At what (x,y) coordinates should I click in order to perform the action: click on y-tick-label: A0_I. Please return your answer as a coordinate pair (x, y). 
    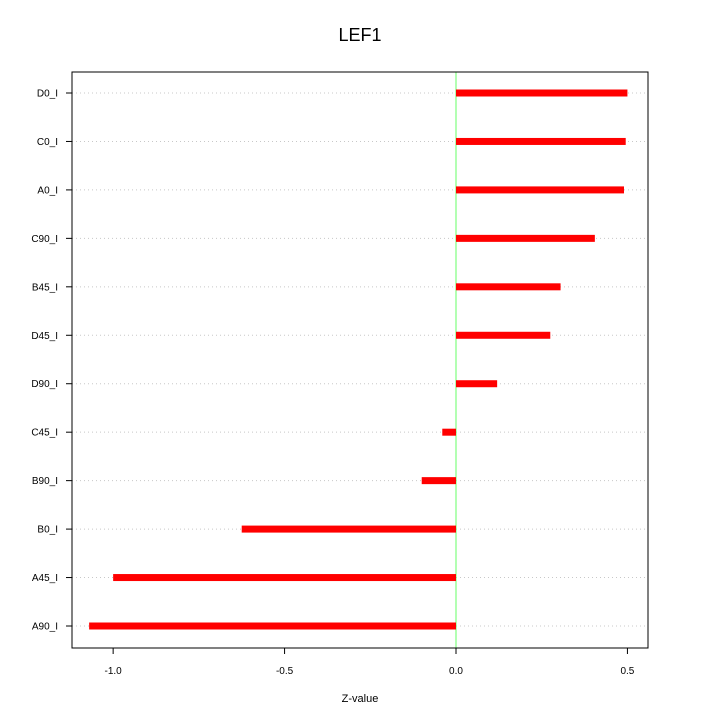
    Looking at the image, I should click on (47, 190).